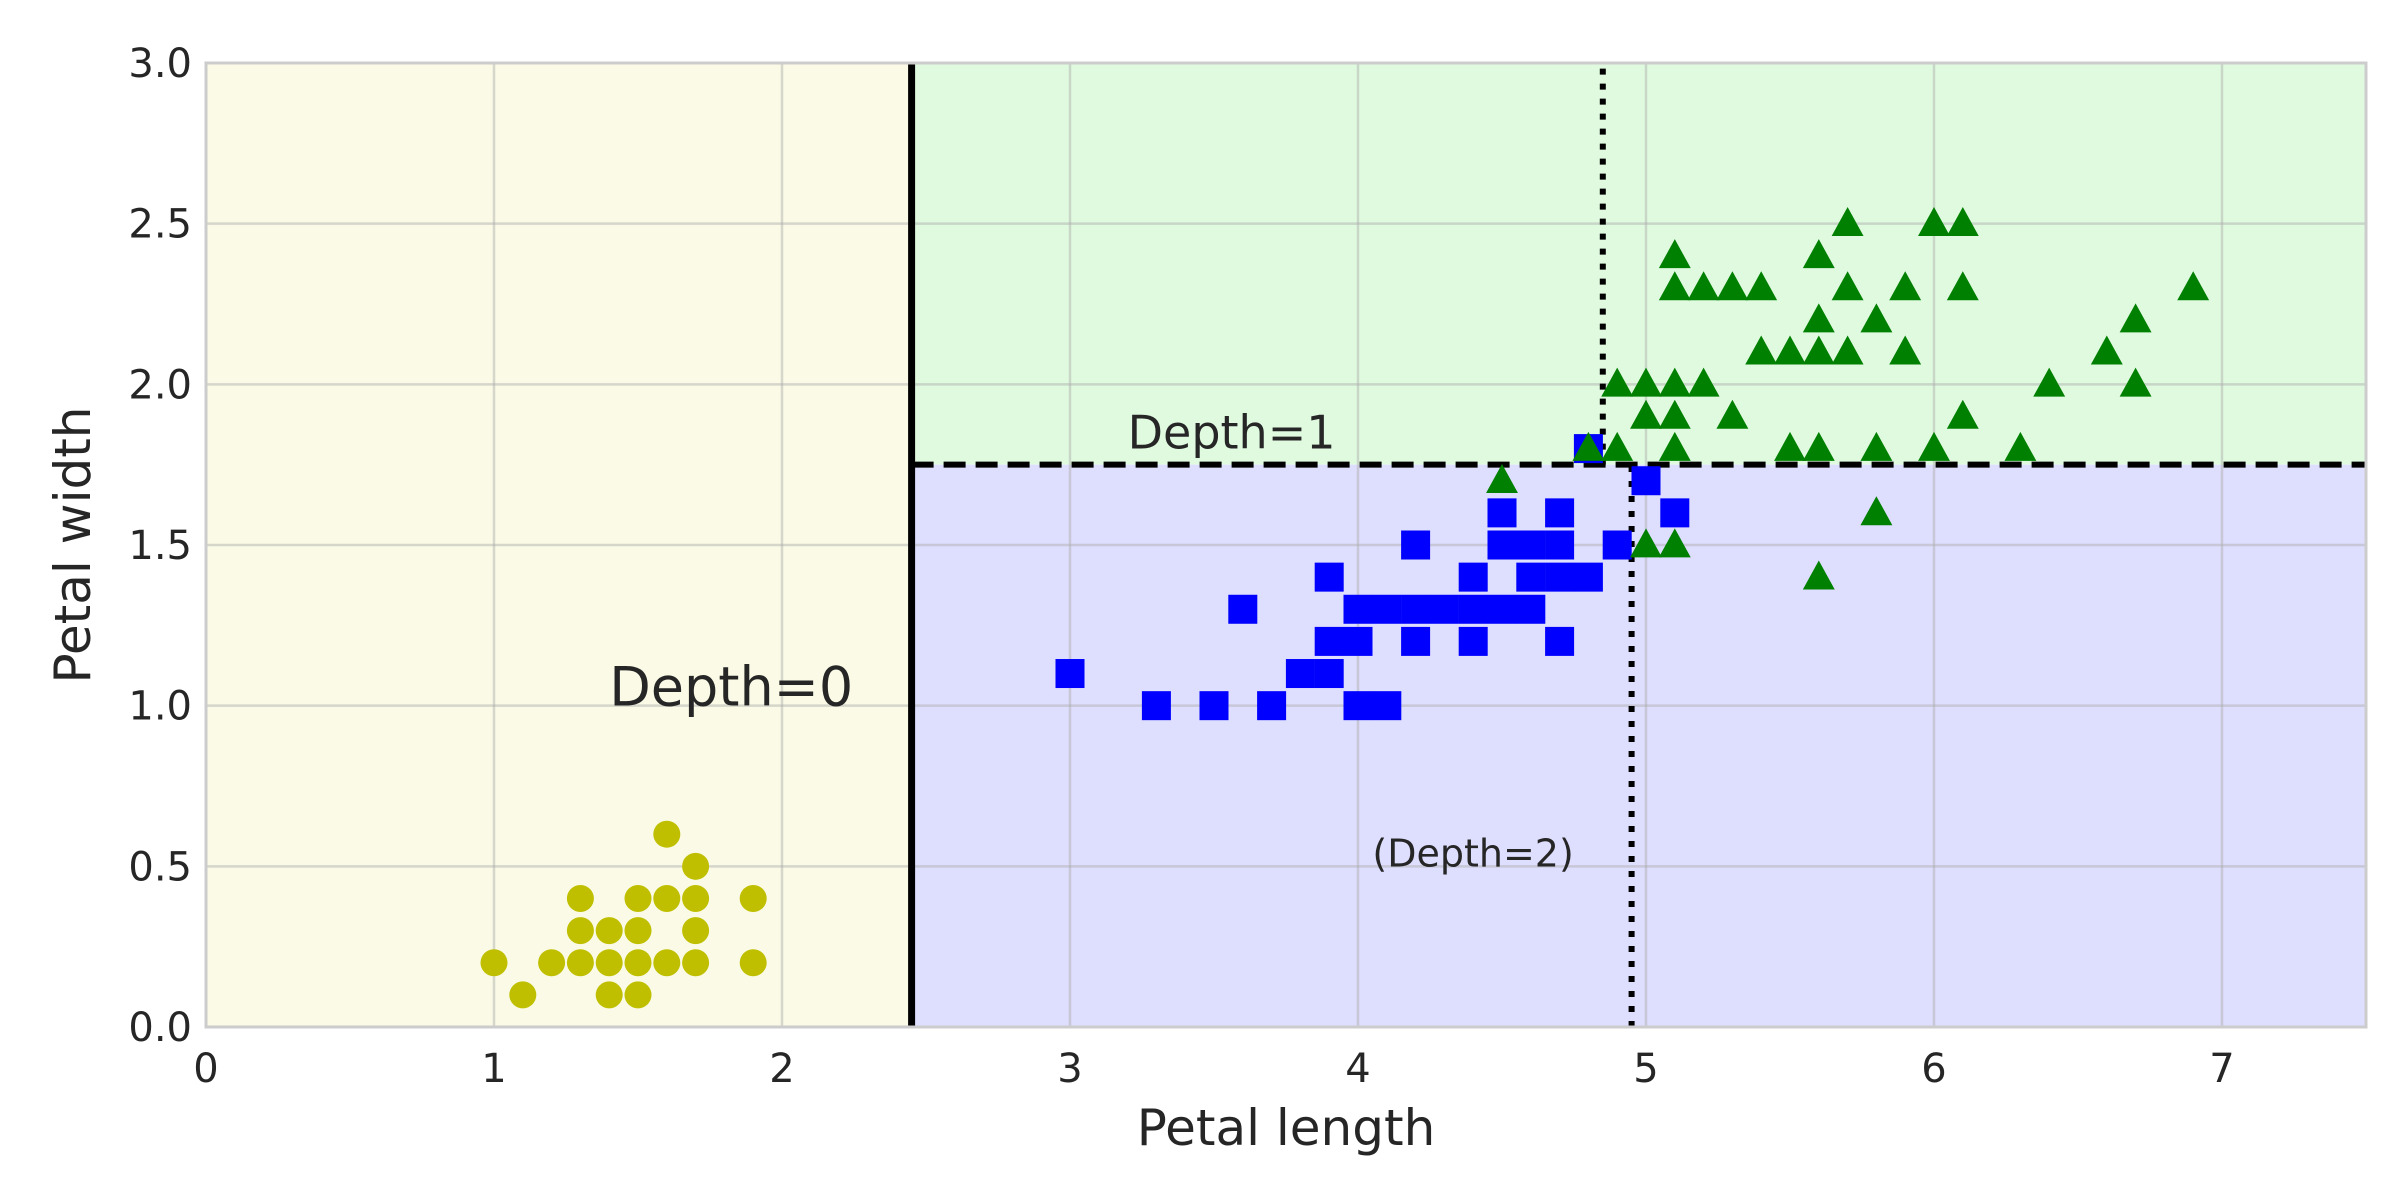 This screenshot has width=2400, height=1200. Describe the element at coordinates (1933, 1069) in the screenshot. I see `x-tick-label: 6` at that location.